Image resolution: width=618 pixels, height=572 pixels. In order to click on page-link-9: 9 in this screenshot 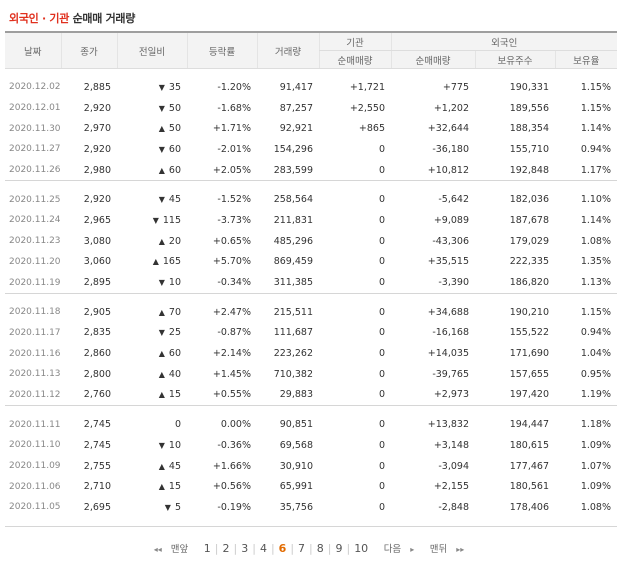, I will do `click(339, 548)`.